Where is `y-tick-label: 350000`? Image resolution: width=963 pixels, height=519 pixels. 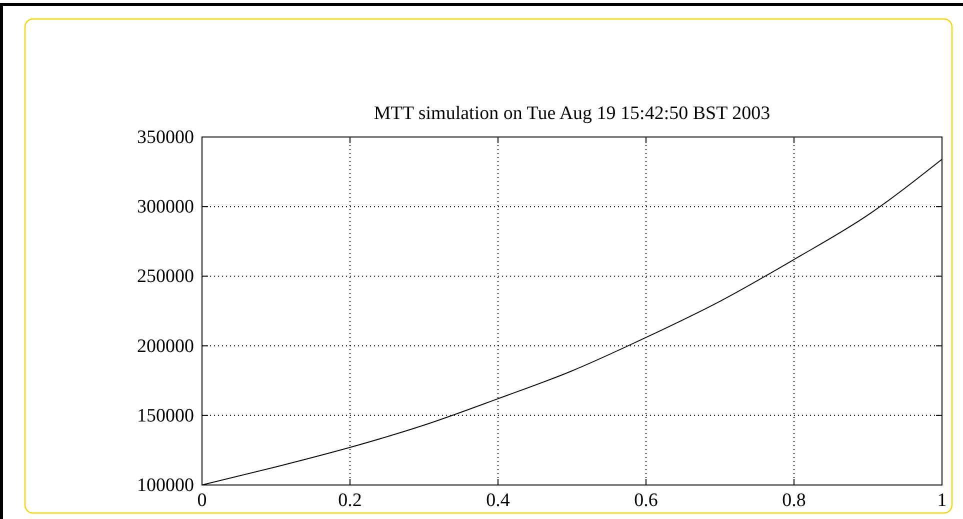
y-tick-label: 350000 is located at coordinates (165, 137).